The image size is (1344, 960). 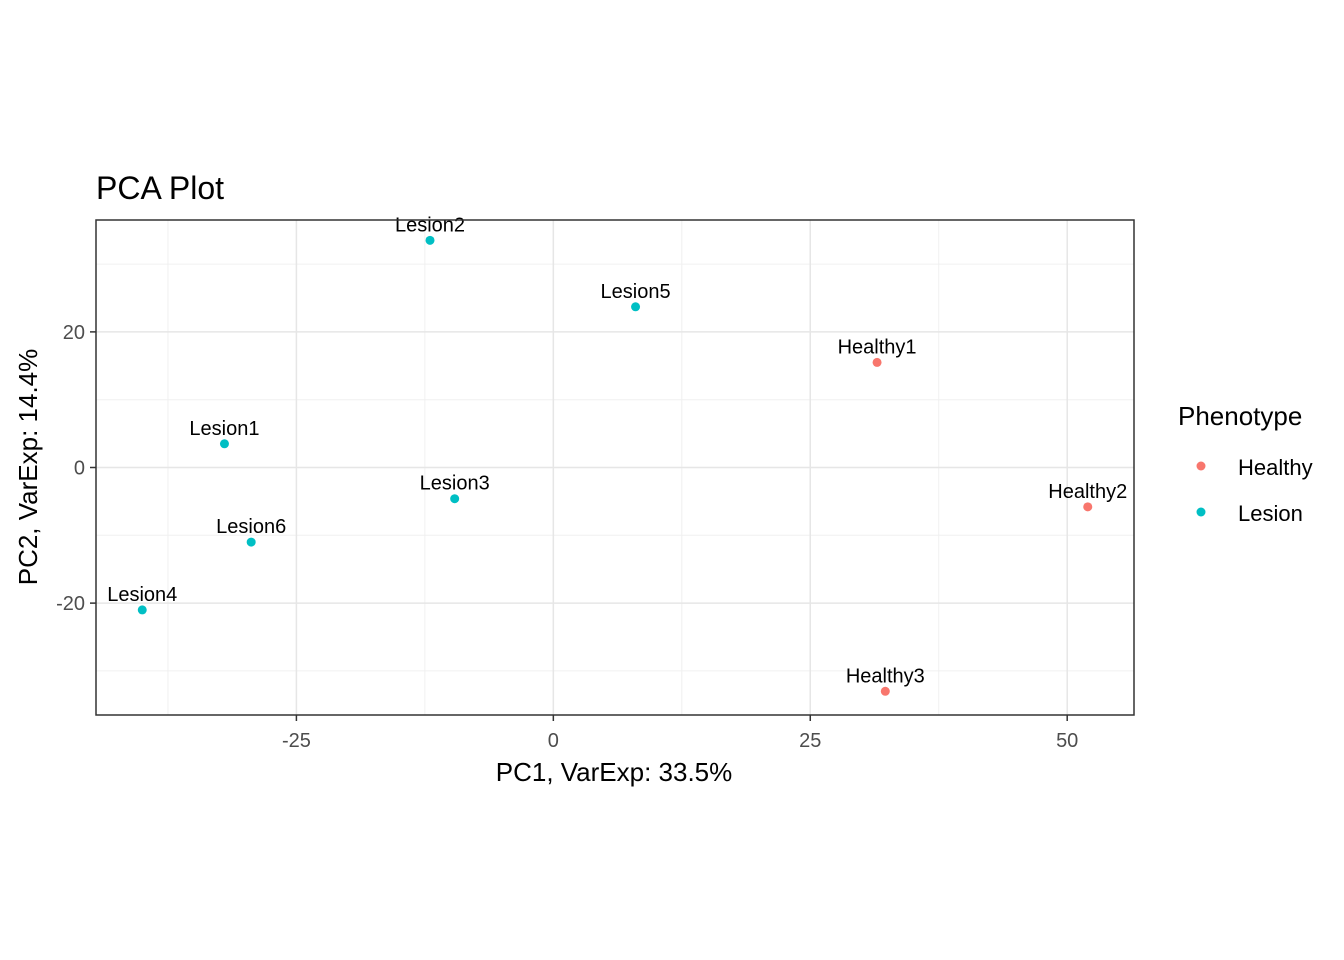 I want to click on data-point-label: Lesion2, so click(x=430, y=225).